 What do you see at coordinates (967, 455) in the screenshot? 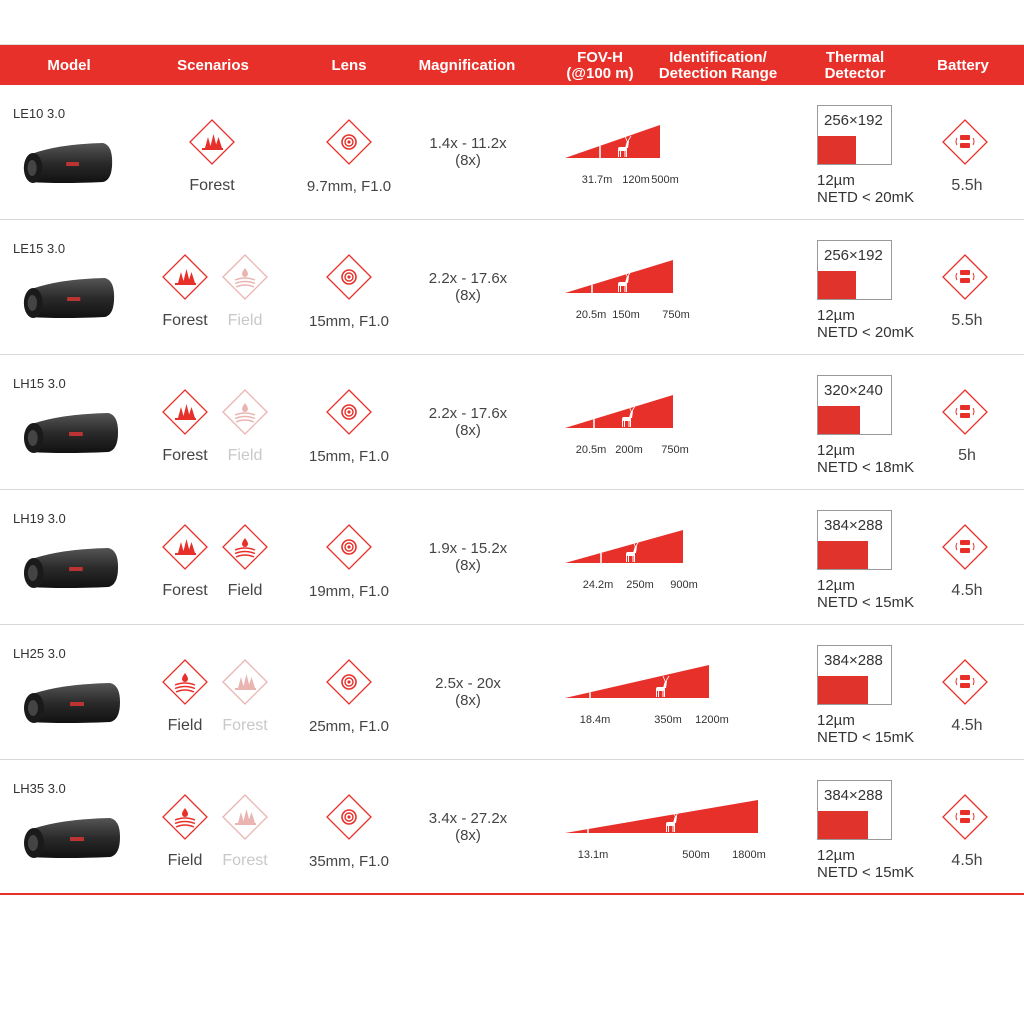
I see `battery-life: 5h` at bounding box center [967, 455].